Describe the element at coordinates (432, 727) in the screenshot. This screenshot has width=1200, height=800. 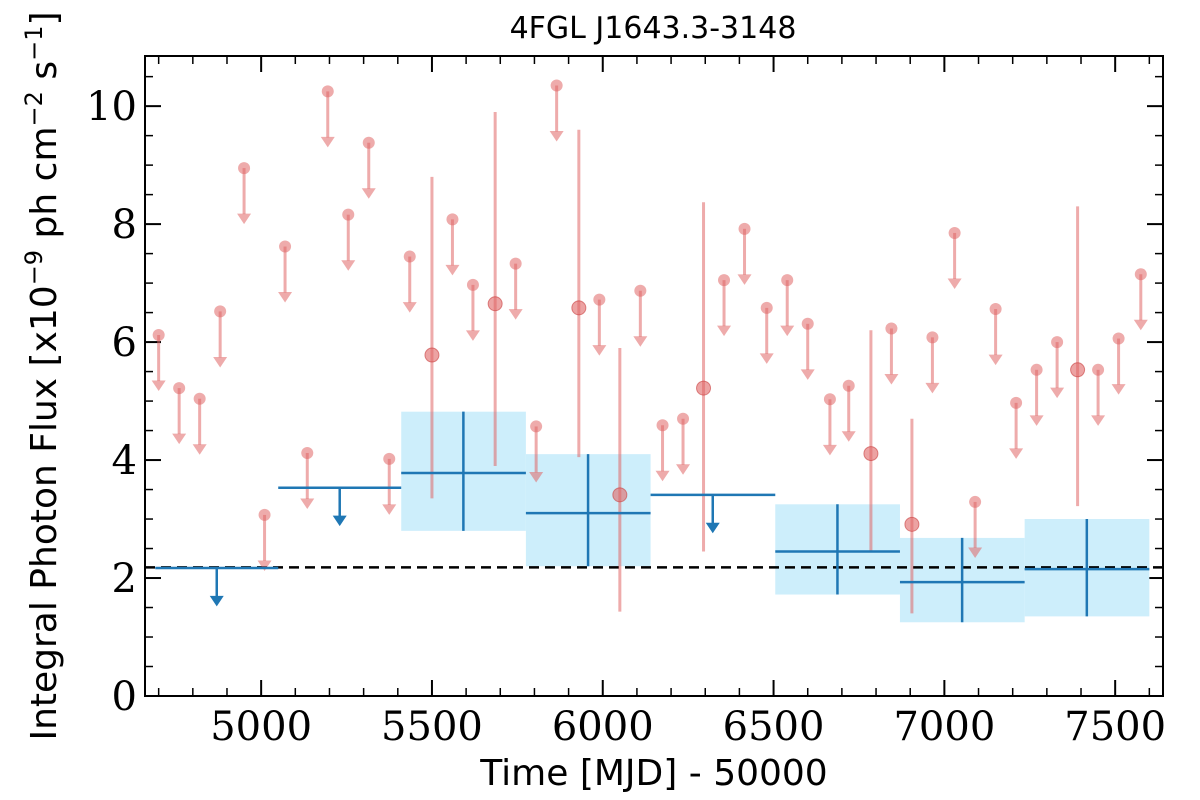
I see `x-tick-label: 5500` at that location.